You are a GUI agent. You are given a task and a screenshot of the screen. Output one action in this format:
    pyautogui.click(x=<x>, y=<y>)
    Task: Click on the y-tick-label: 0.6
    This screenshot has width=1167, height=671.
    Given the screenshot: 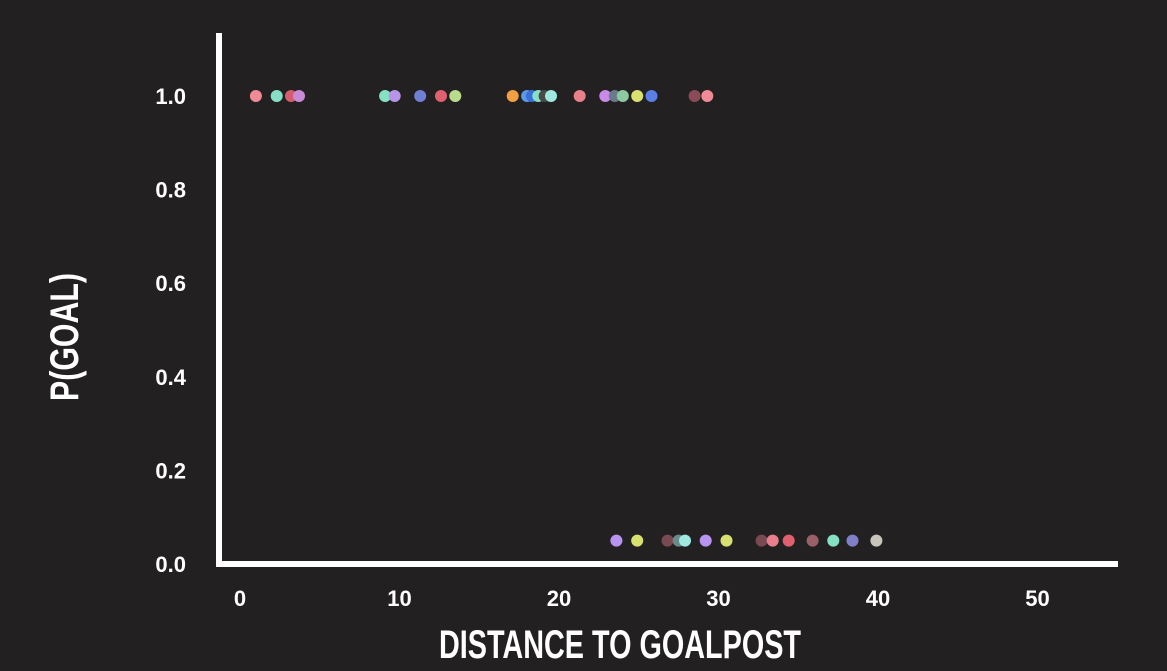 What is the action you would take?
    pyautogui.click(x=170, y=283)
    